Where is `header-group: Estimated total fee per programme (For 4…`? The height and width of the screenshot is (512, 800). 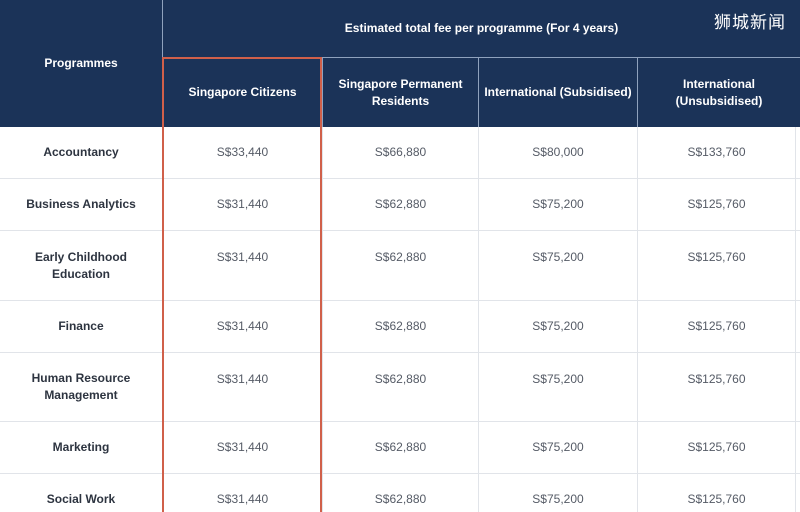 header-group: Estimated total fee per programme (For 4… is located at coordinates (481, 28).